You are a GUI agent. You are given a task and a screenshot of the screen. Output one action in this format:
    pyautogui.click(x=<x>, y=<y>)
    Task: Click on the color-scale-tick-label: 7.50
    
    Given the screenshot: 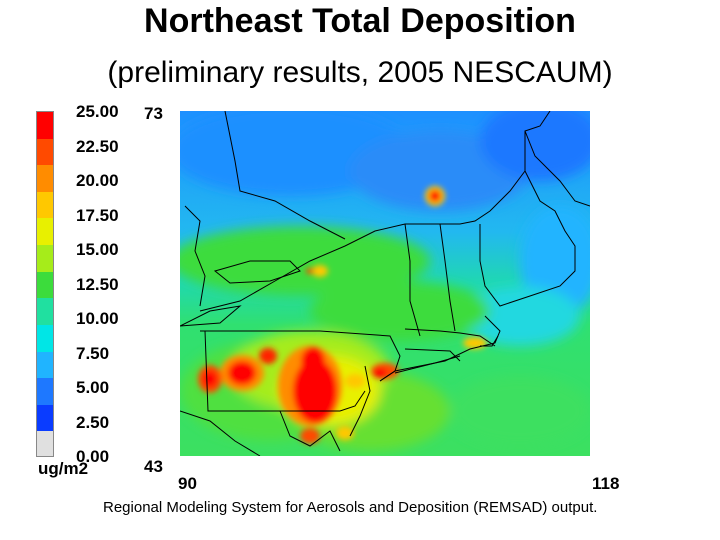 What is the action you would take?
    pyautogui.click(x=93, y=353)
    